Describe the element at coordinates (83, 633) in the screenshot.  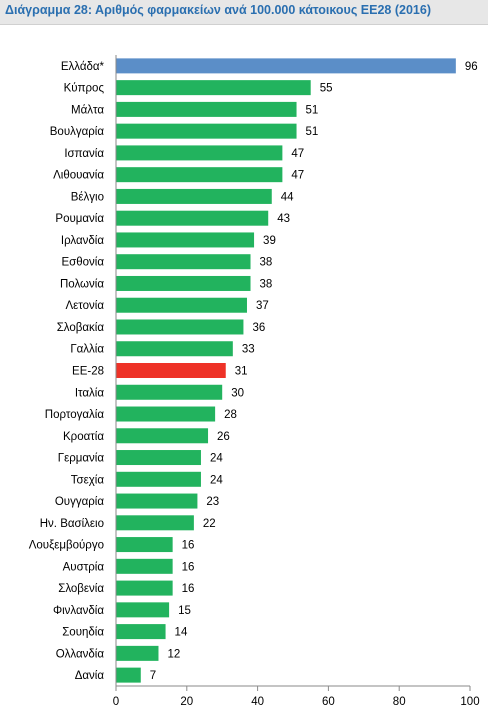
I see `category-label: Σουηδία` at that location.